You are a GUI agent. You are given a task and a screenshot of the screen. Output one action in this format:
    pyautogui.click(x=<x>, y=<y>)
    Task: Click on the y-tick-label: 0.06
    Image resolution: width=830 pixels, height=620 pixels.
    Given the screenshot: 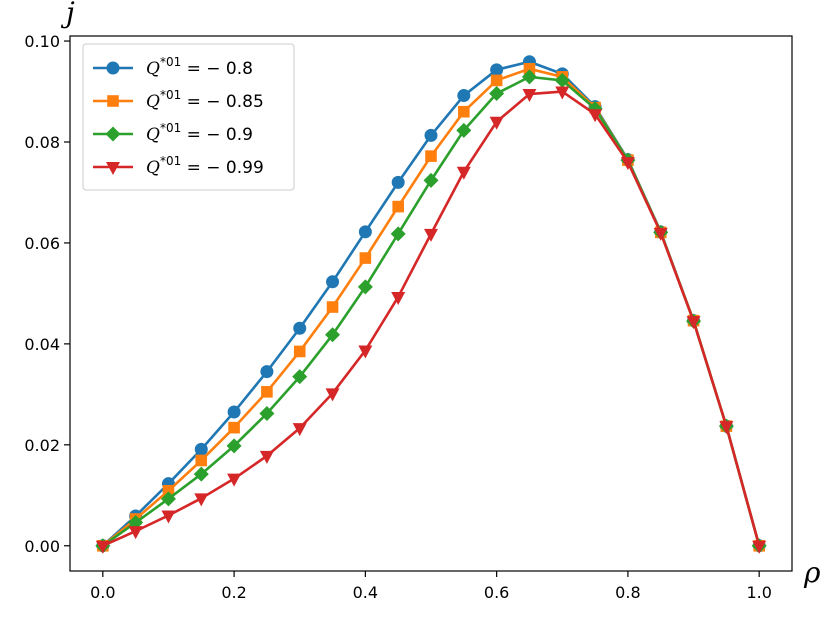 What is the action you would take?
    pyautogui.click(x=42, y=243)
    